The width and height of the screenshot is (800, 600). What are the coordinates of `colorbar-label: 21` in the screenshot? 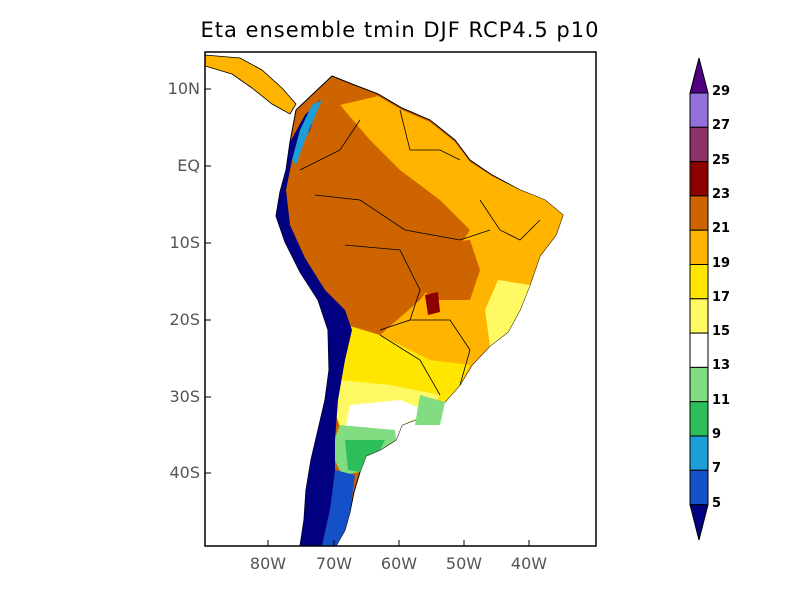 It's located at (721, 229).